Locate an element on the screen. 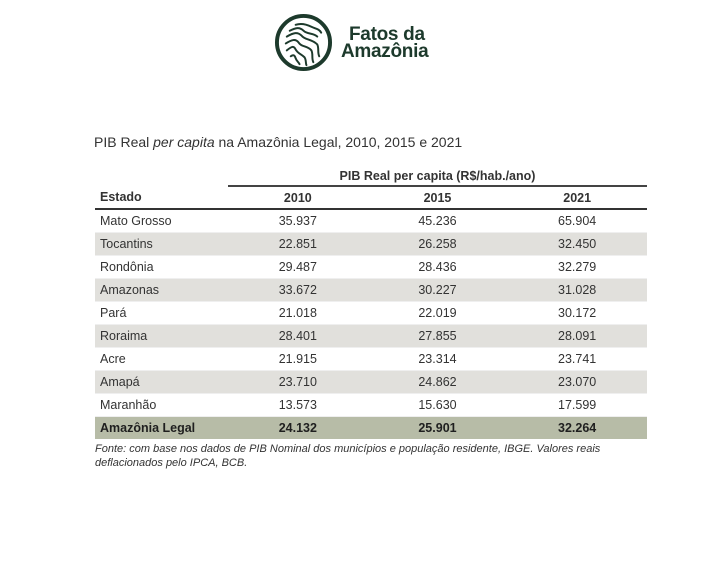  brand-name: Fatos da Amazônia is located at coordinates (385, 42).